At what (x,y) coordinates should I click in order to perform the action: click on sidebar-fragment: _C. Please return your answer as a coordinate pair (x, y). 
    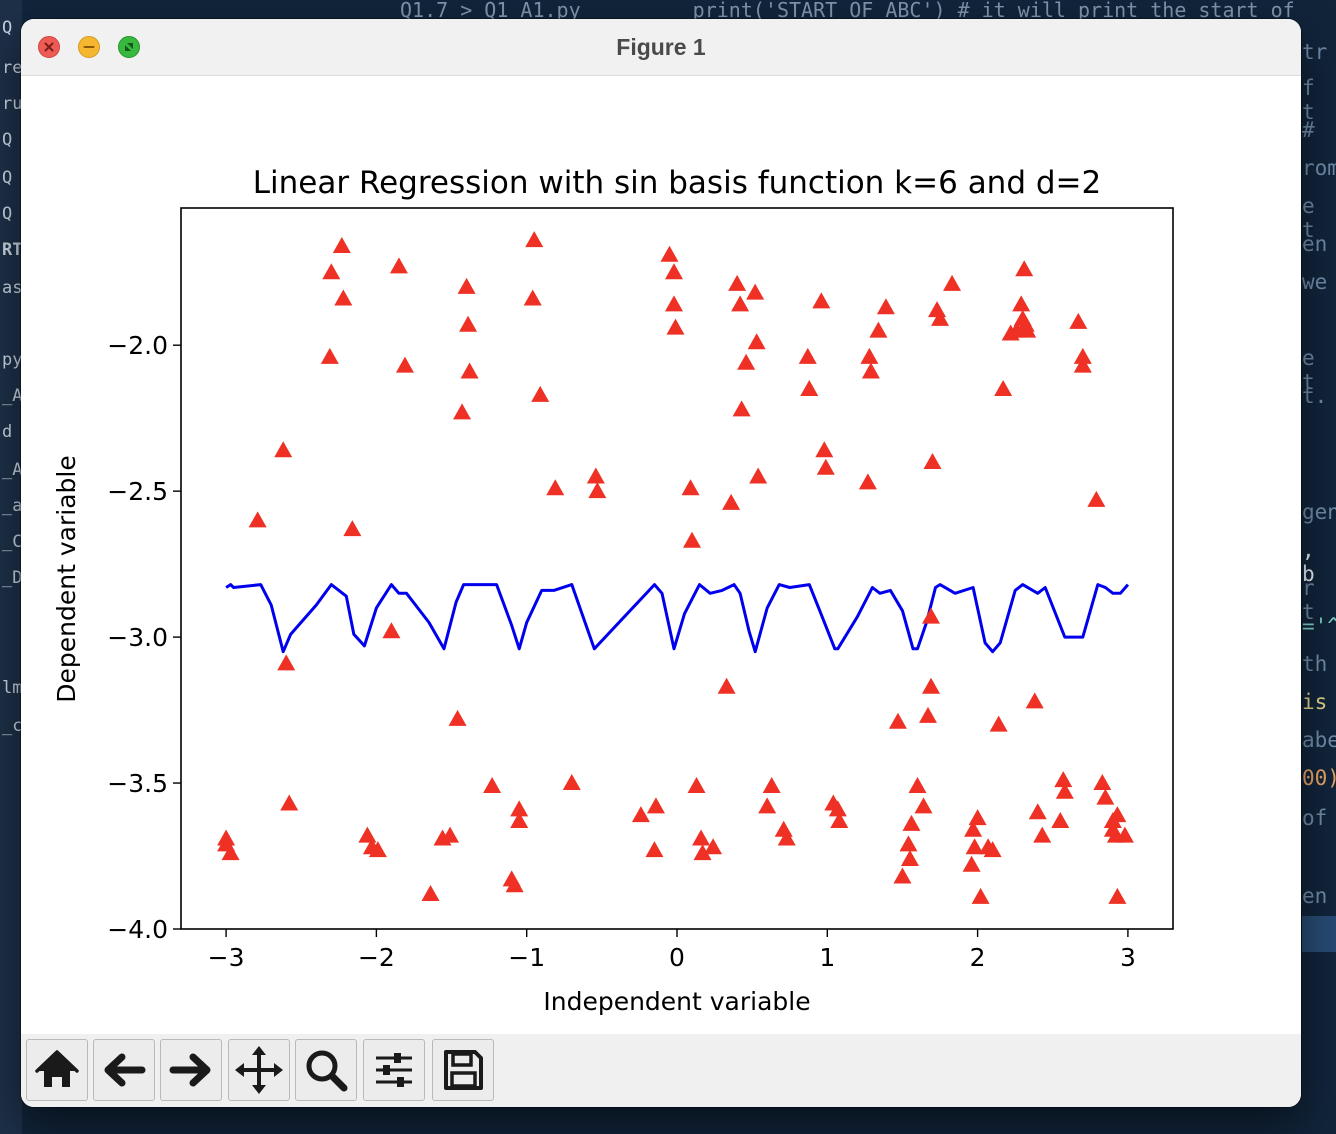
    Looking at the image, I should click on (12, 542).